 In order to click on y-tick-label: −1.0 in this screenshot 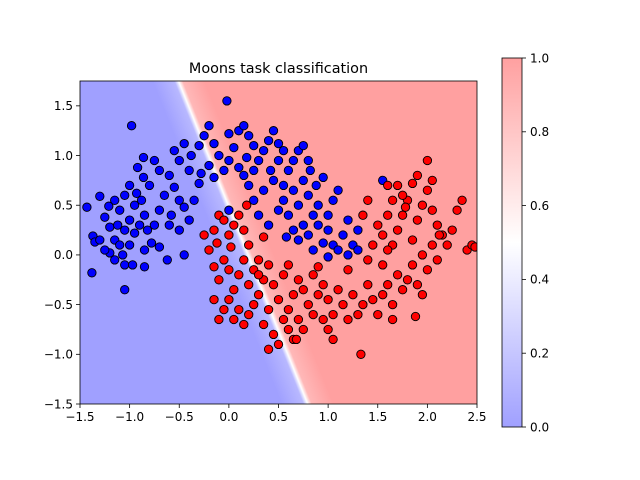, I will do `click(58, 355)`.